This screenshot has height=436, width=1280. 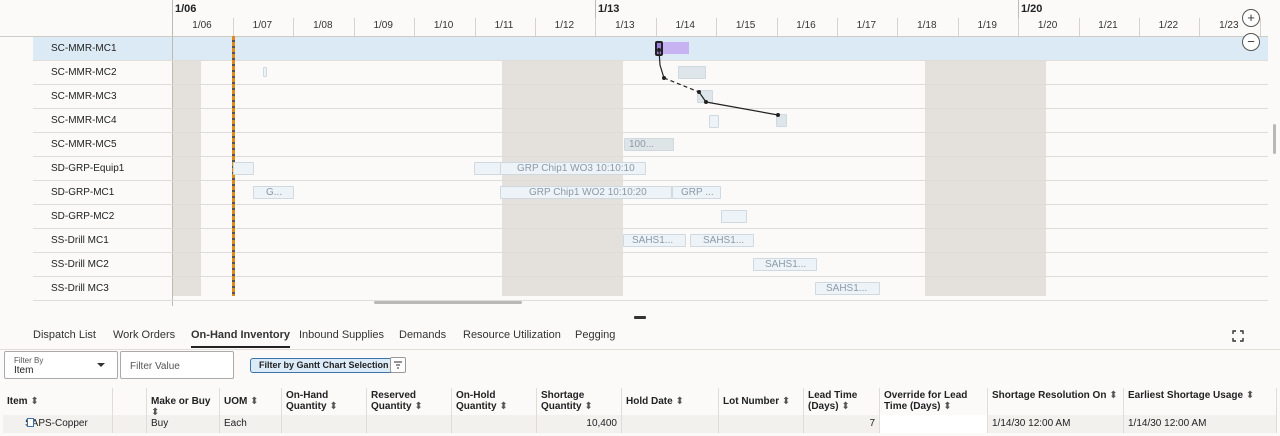 What do you see at coordinates (241, 338) in the screenshot?
I see `tab-on-hand-inventory: On-Hand Inventory` at bounding box center [241, 338].